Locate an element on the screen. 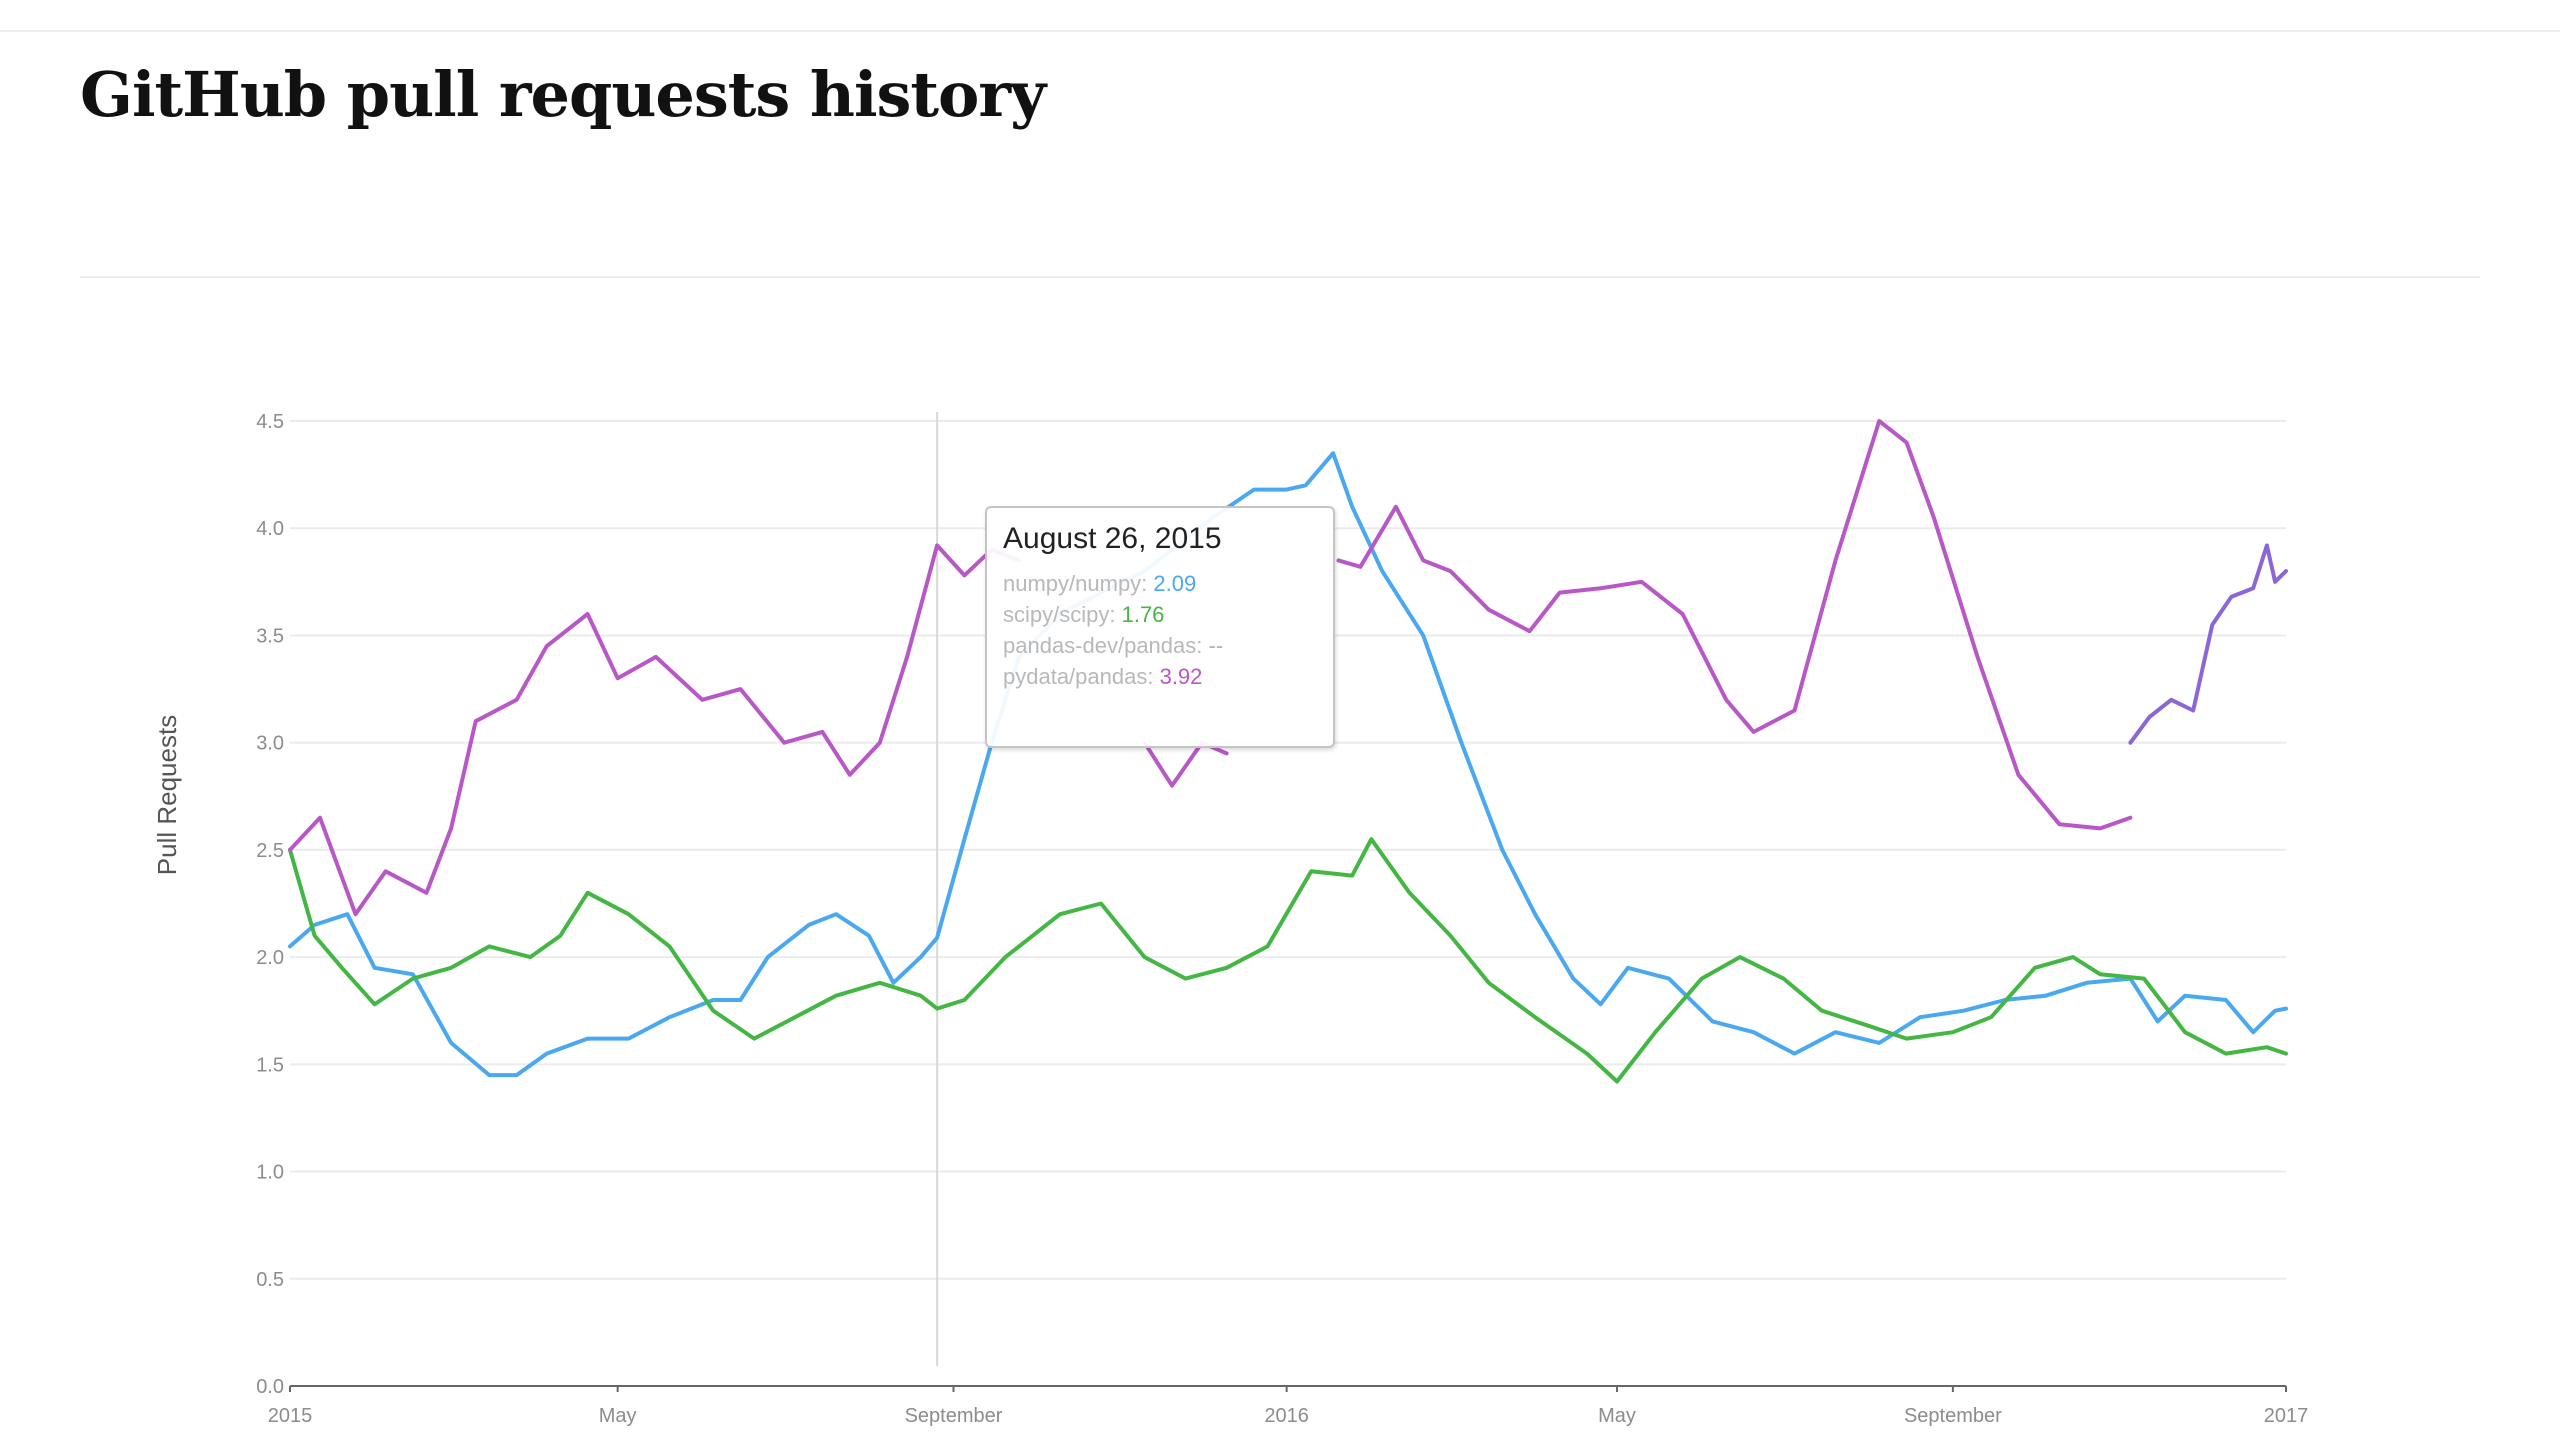  tooltip-row-value: 1.76 is located at coordinates (1140, 614).